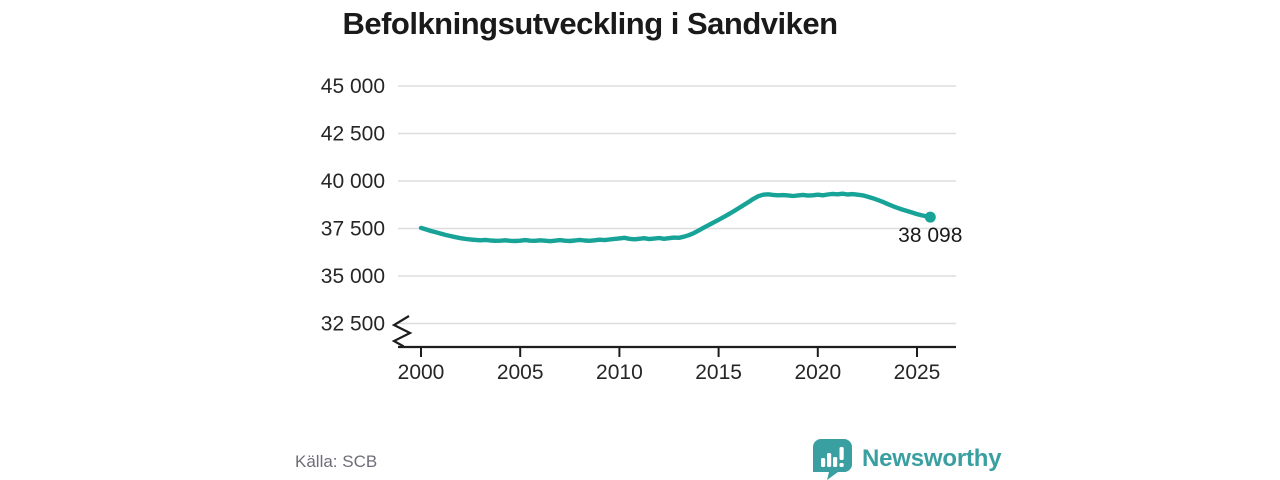  What do you see at coordinates (932, 458) in the screenshot?
I see `brand-name: Newsworthy` at bounding box center [932, 458].